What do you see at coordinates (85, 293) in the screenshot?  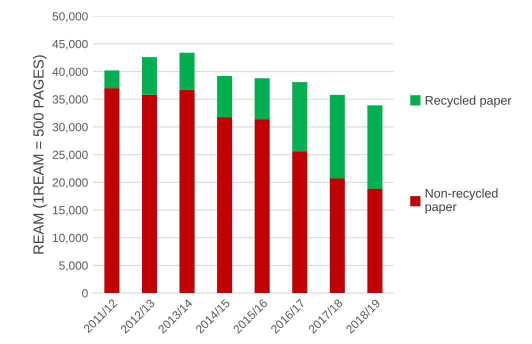 I see `y-tick-label: 0` at bounding box center [85, 293].